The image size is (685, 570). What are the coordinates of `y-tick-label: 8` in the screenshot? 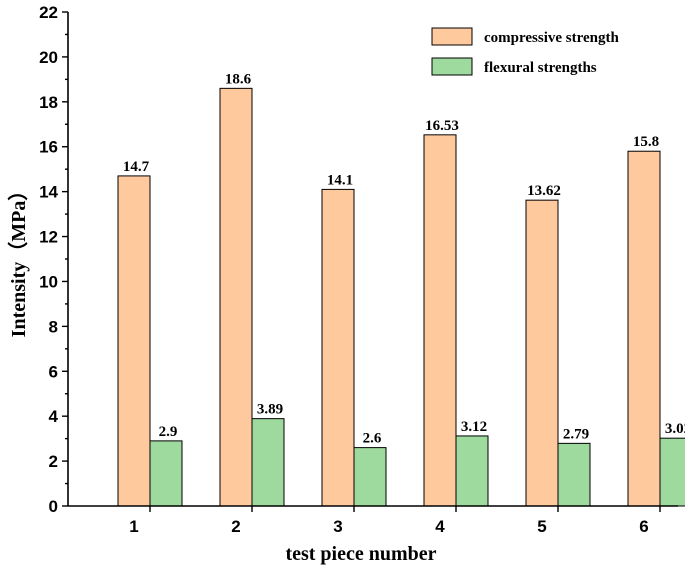 It's located at (53, 326).